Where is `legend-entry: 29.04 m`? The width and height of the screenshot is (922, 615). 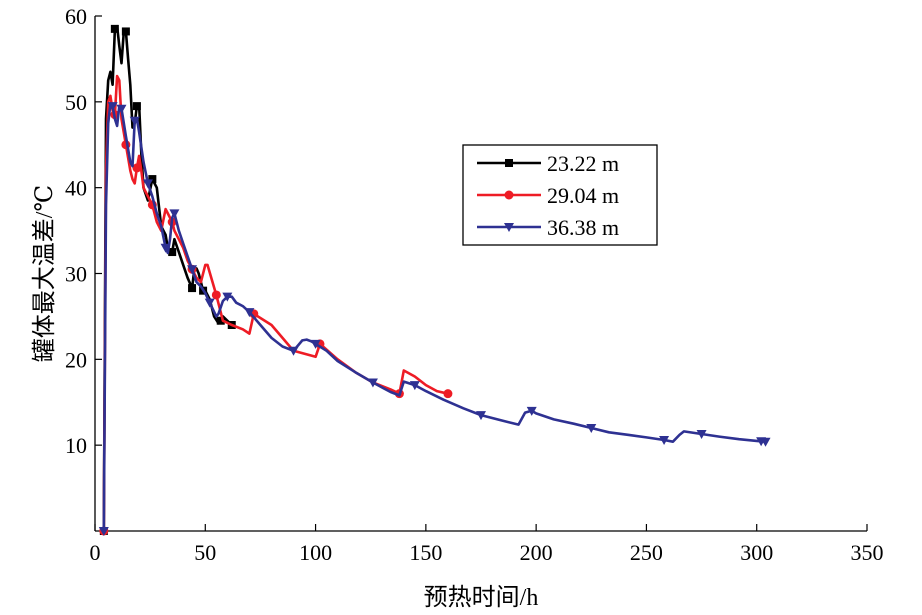 legend-entry: 29.04 m is located at coordinates (548, 195).